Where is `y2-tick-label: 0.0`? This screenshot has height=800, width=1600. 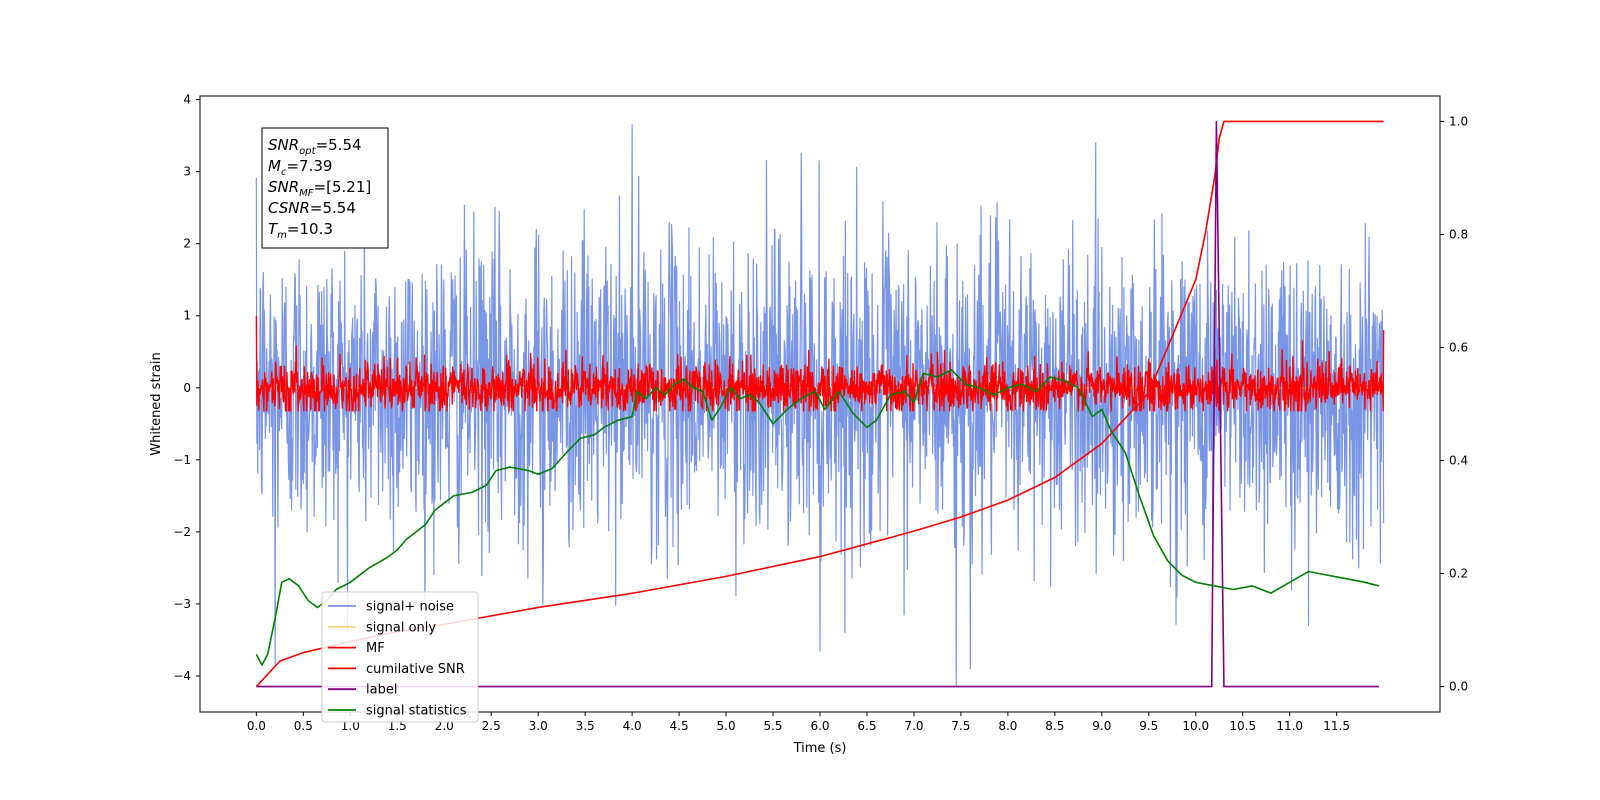 y2-tick-label: 0.0 is located at coordinates (1458, 687).